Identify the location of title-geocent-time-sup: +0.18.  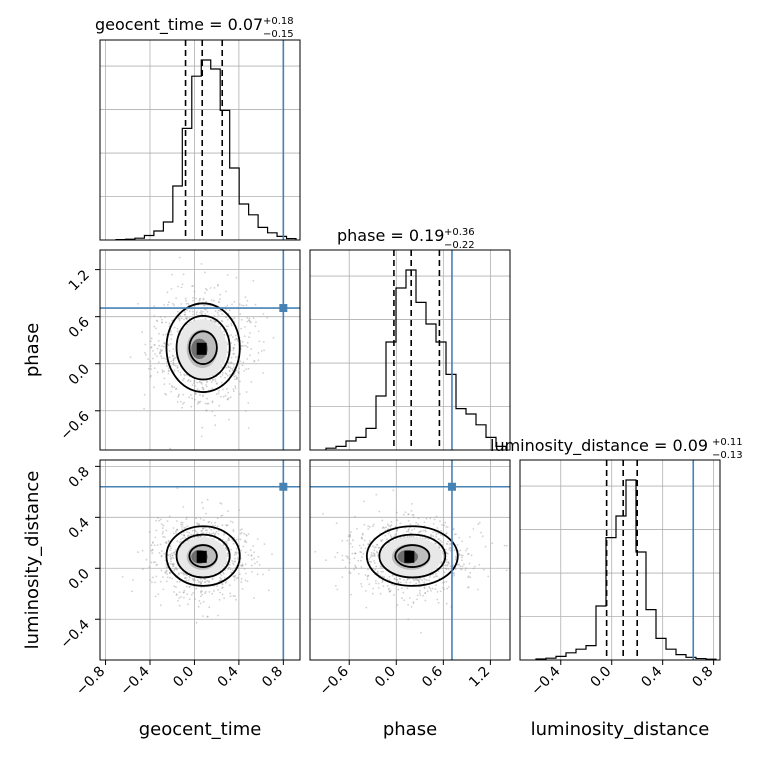
(278, 21).